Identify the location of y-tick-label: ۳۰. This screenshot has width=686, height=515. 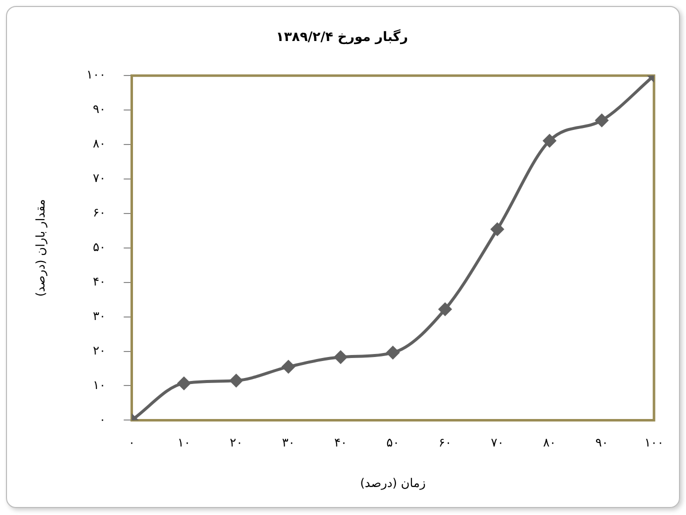
(99, 315).